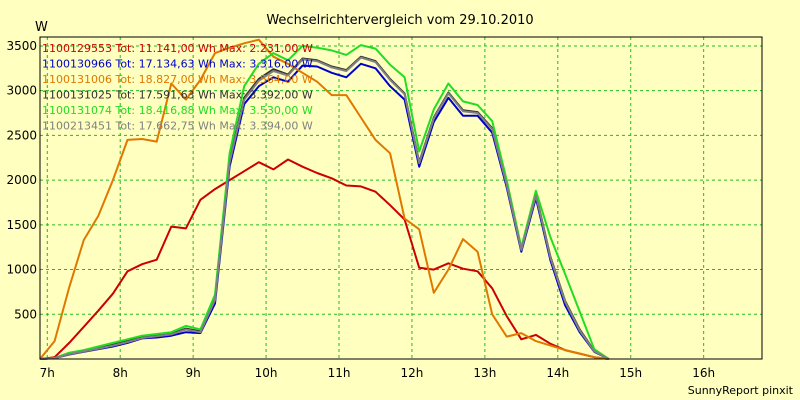 The height and width of the screenshot is (400, 800). What do you see at coordinates (703, 373) in the screenshot?
I see `x-tick-label: 16h` at bounding box center [703, 373].